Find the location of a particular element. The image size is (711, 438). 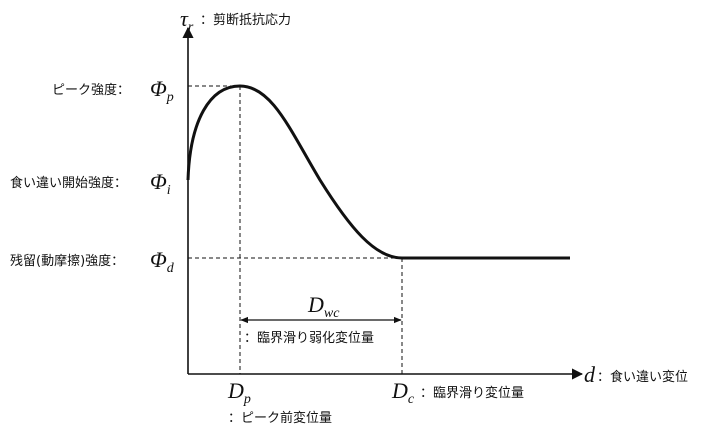

dc-symbol: Dc is located at coordinates (403, 392).